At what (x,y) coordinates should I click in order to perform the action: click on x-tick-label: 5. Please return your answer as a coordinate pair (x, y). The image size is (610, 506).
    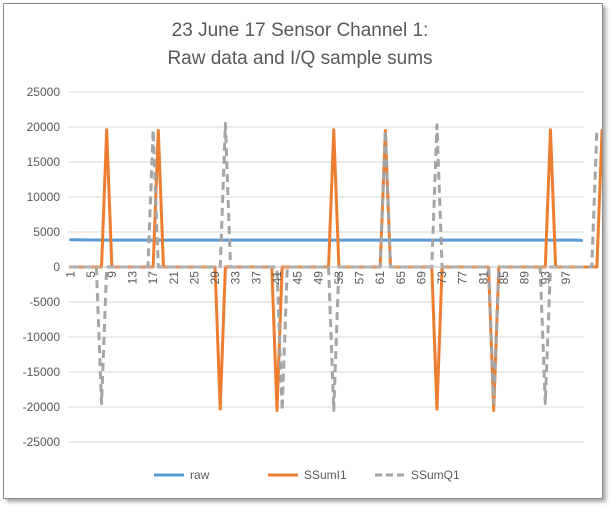
    Looking at the image, I should click on (91, 274).